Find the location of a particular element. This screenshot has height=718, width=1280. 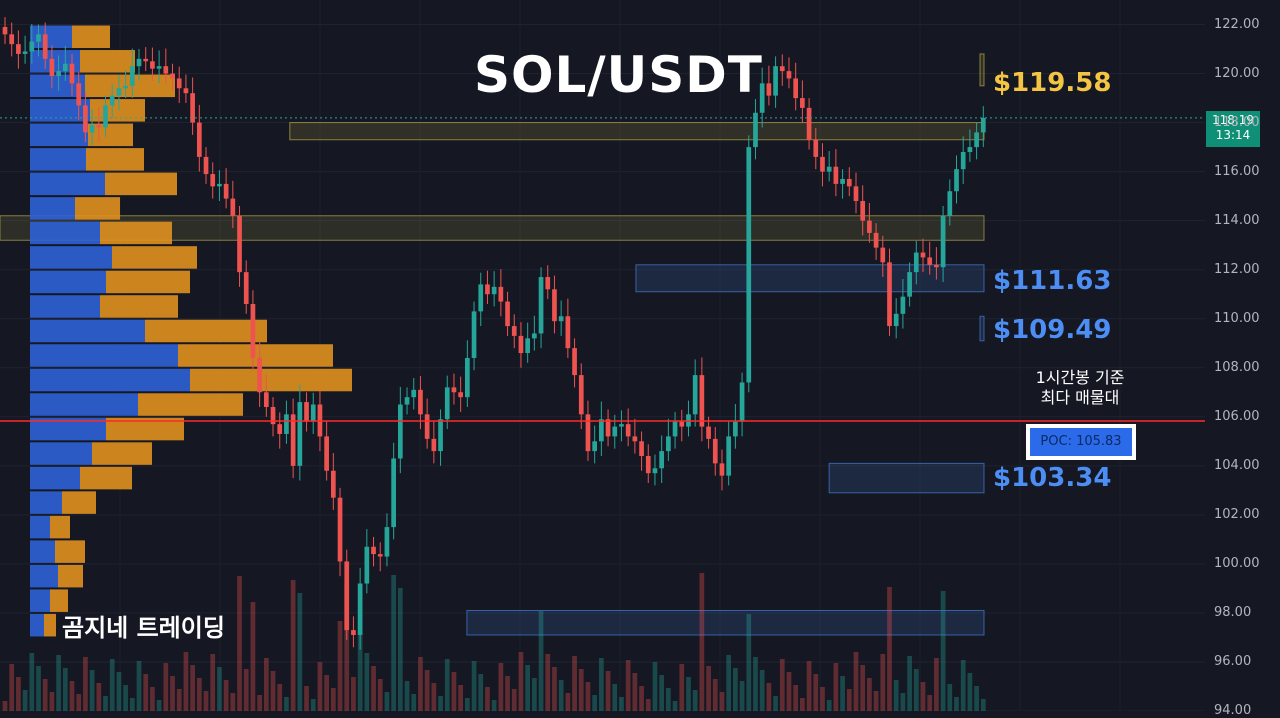

price-label-111: $111.63 is located at coordinates (1052, 281).